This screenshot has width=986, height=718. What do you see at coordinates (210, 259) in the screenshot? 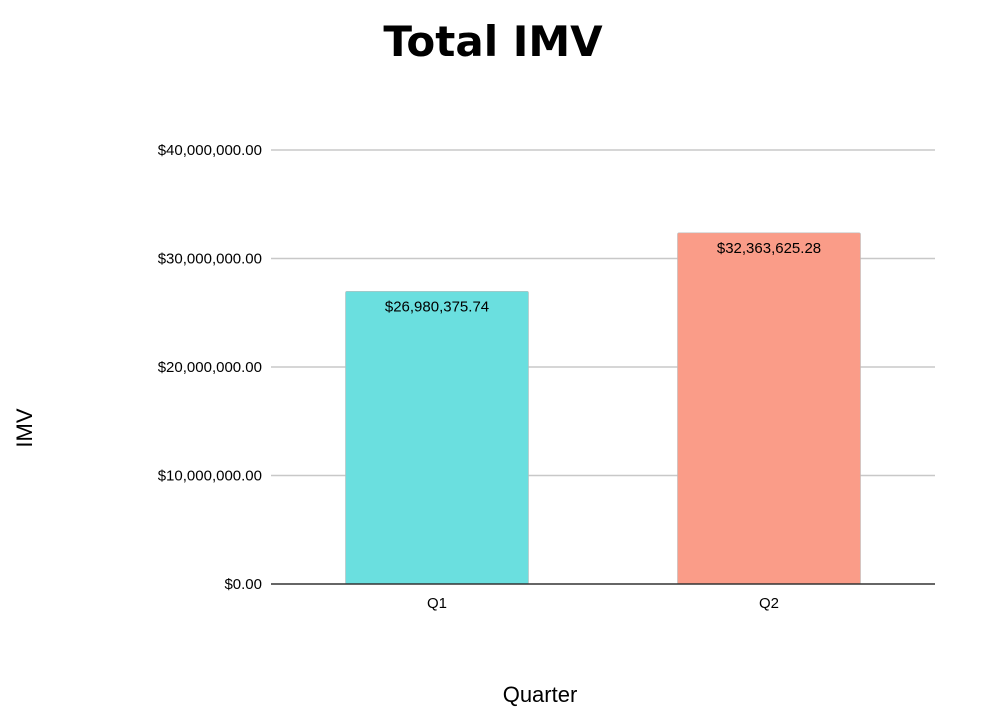
I see `y-tick-label: $30,000,000.00` at bounding box center [210, 259].